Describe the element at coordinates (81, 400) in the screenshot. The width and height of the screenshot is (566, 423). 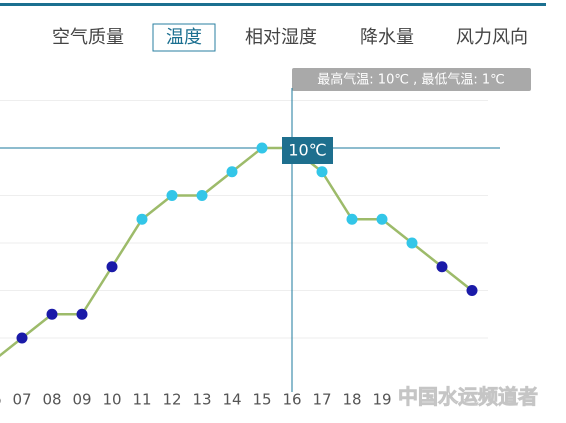
I see `x-tick-label: 09` at that location.